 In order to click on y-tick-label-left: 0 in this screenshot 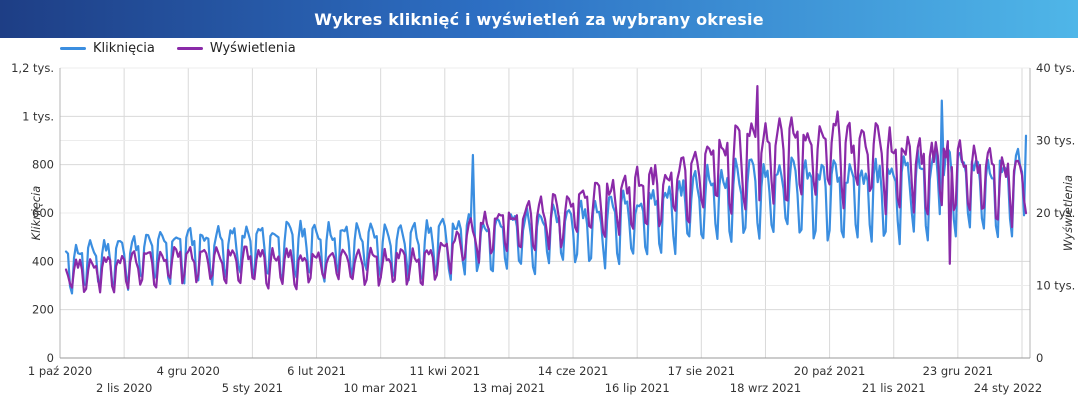, I will do `click(50, 358)`.